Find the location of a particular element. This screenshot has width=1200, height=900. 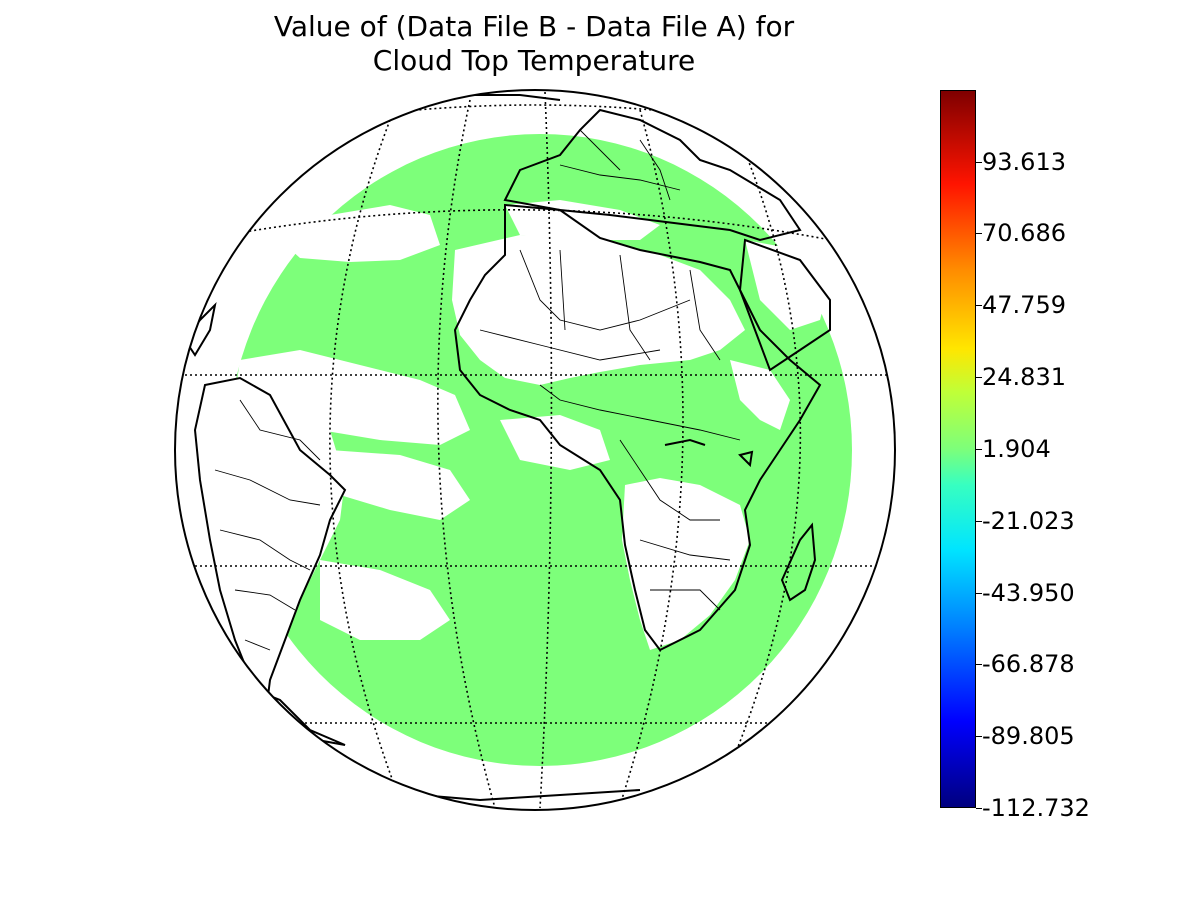

congo-river is located at coordinates (685, 442).